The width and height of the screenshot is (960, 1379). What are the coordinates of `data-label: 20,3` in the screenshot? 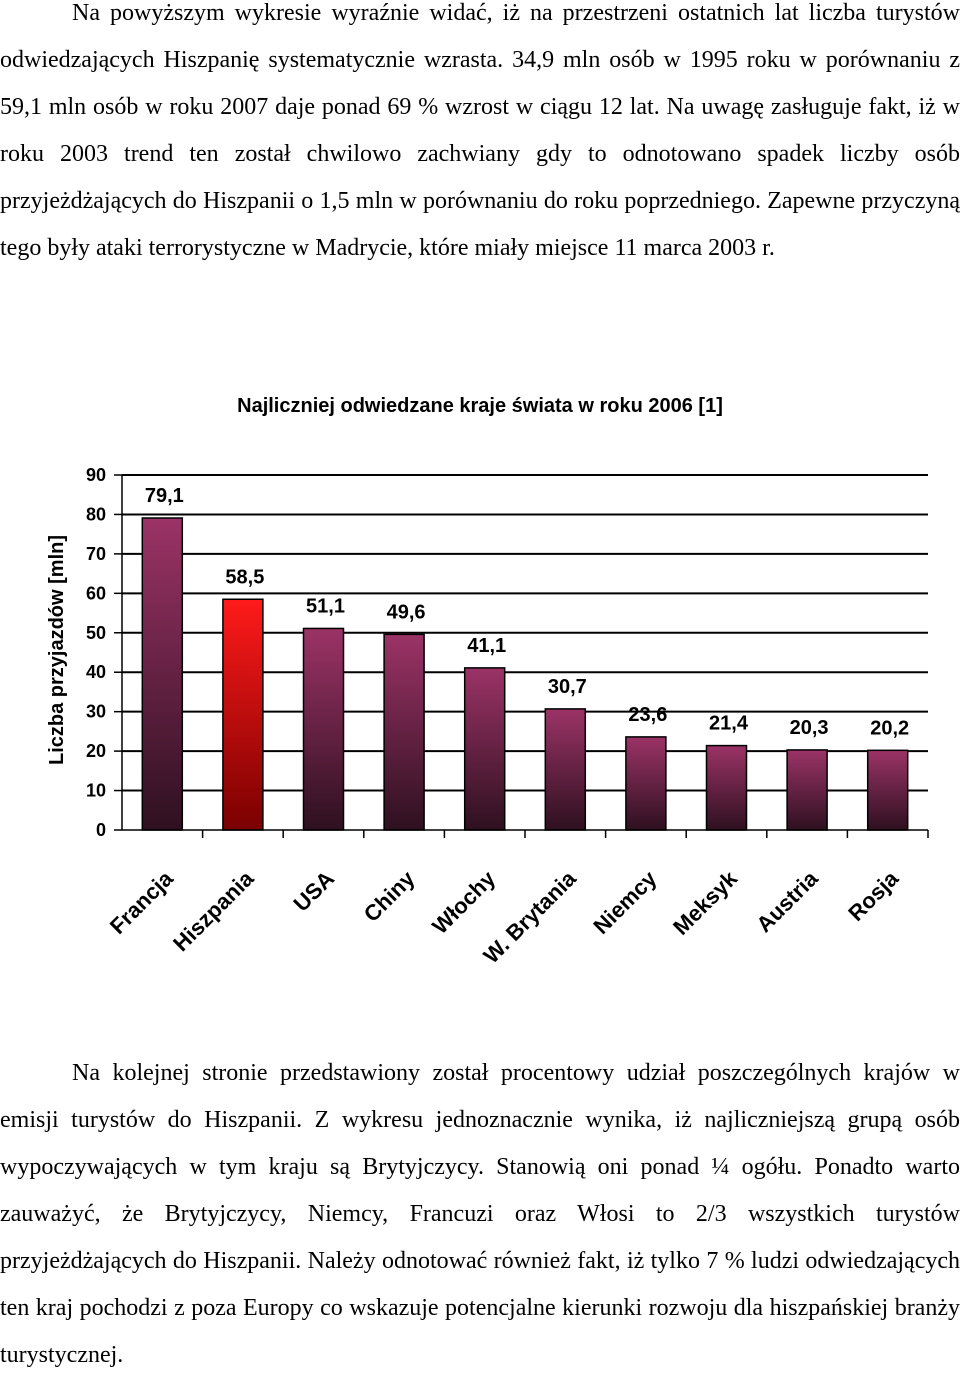 It's located at (809, 728).